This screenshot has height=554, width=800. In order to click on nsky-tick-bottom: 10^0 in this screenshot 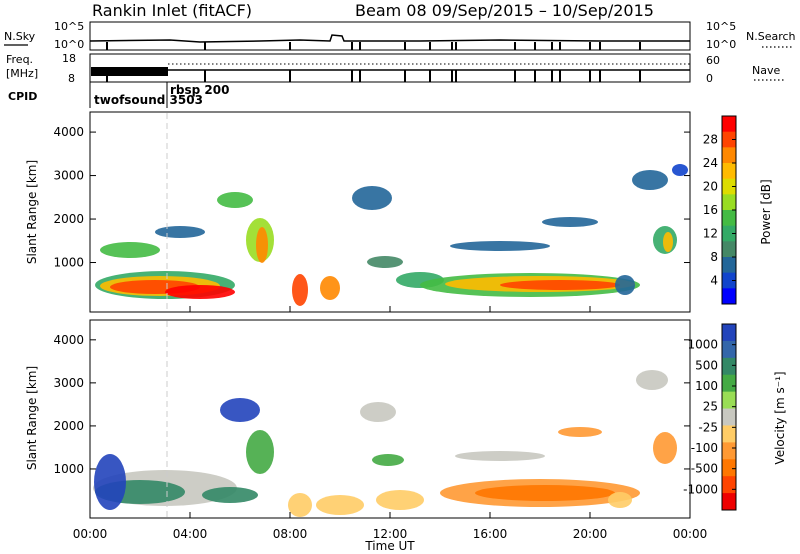, I will do `click(69, 44)`.